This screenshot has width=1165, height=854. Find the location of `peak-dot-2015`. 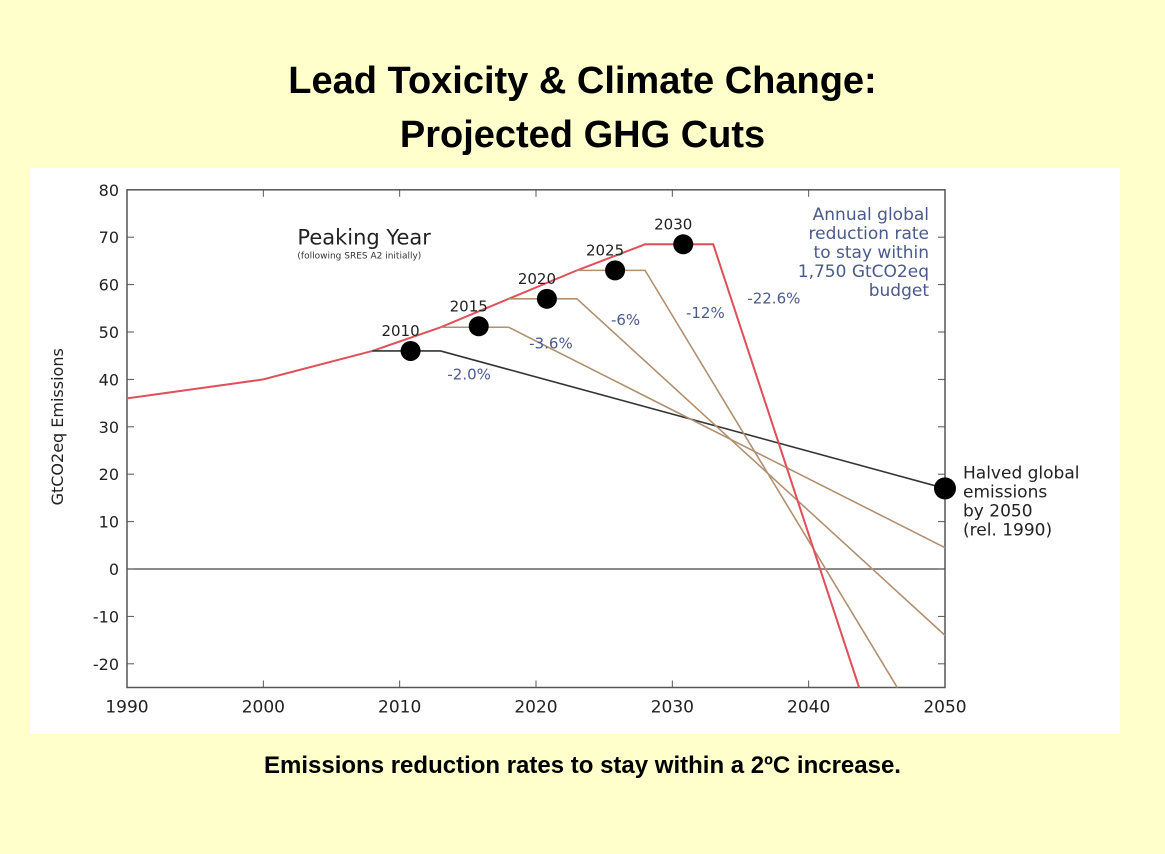

peak-dot-2015 is located at coordinates (478, 326).